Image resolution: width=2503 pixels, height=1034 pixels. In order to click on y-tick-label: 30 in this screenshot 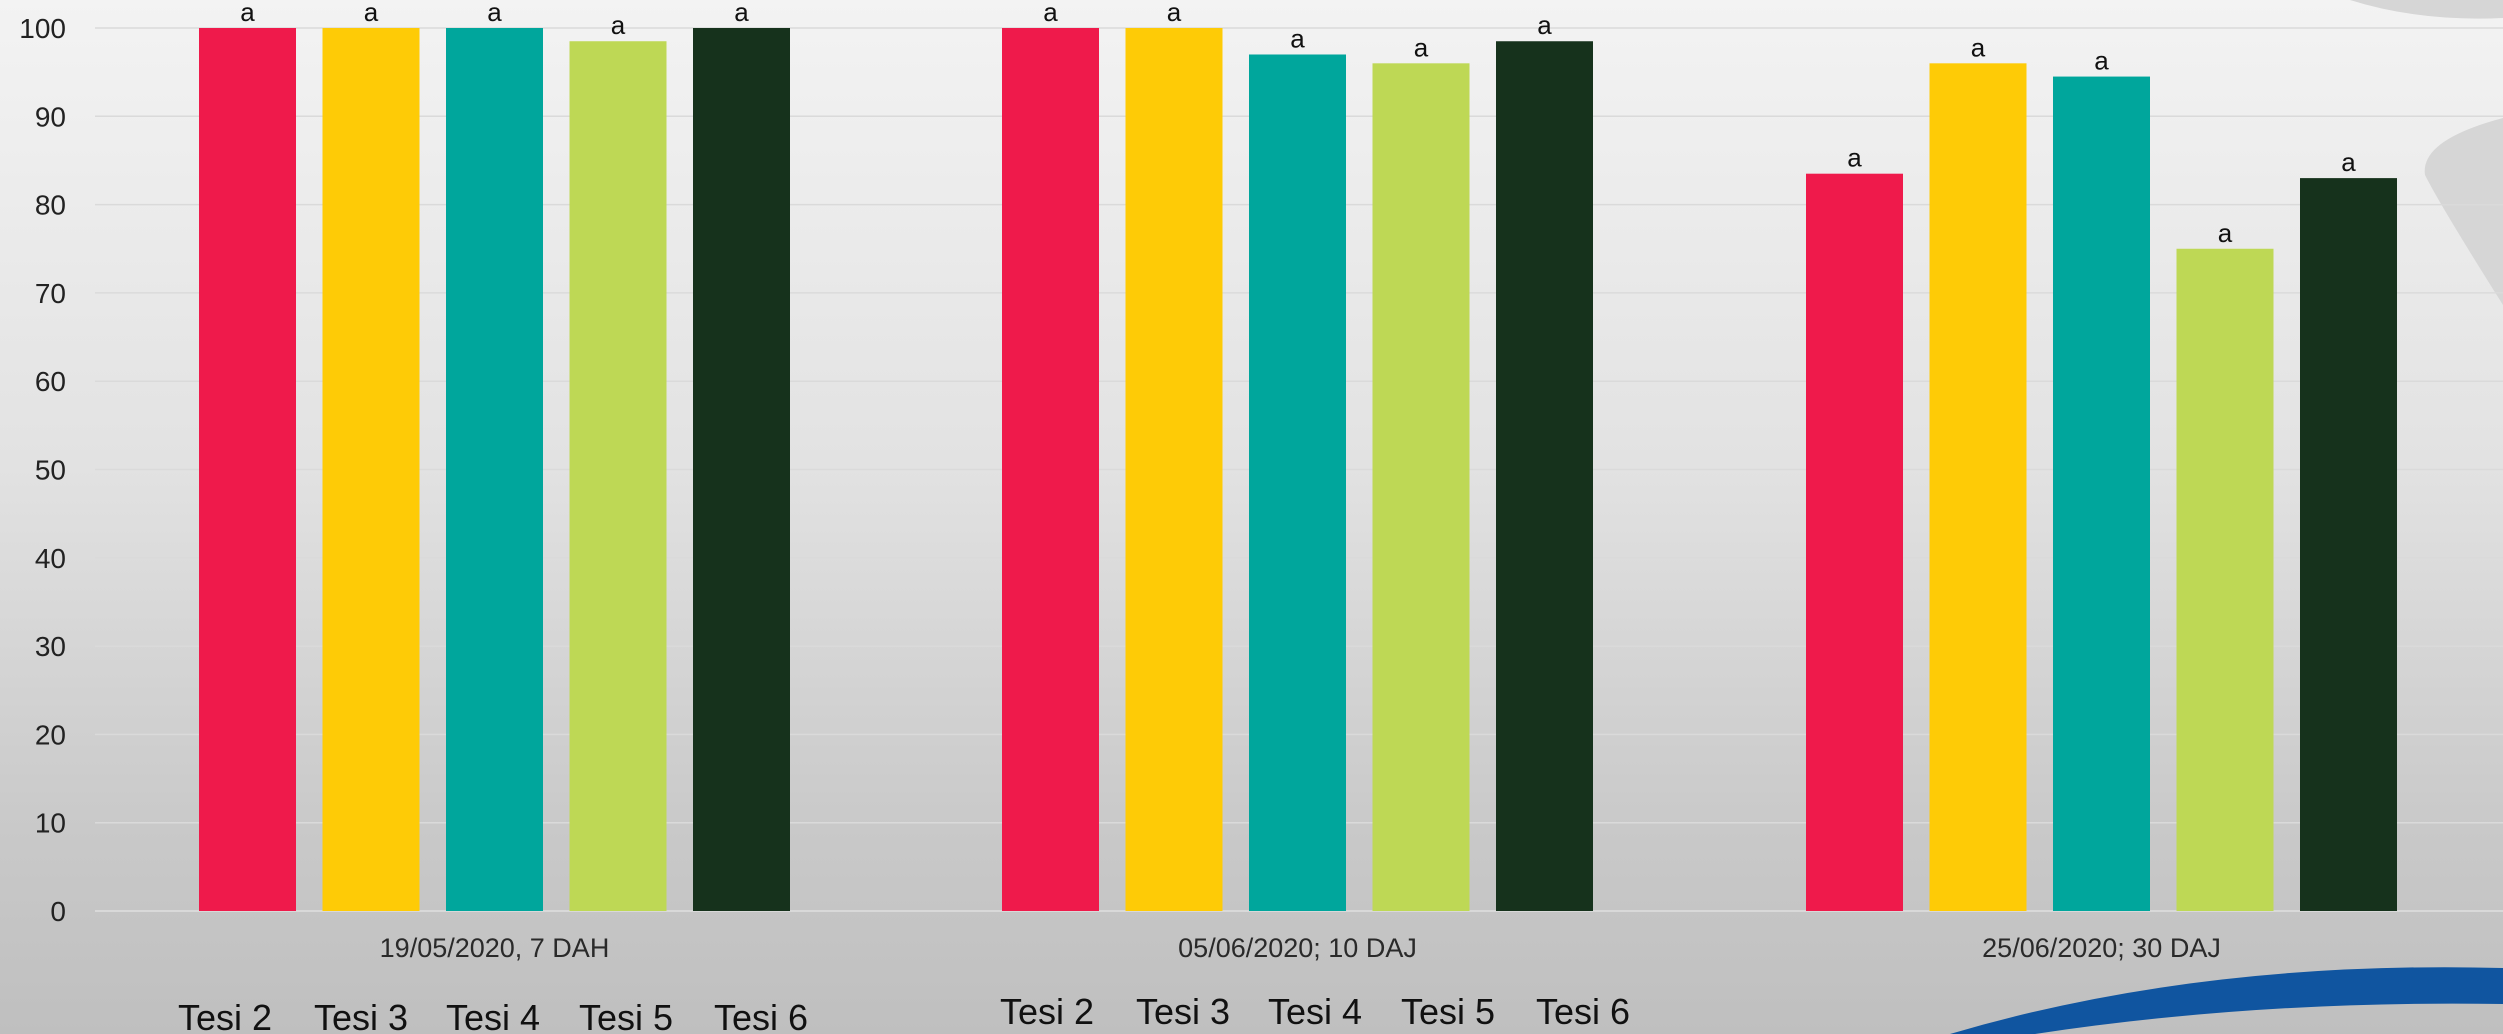, I will do `click(50, 646)`.